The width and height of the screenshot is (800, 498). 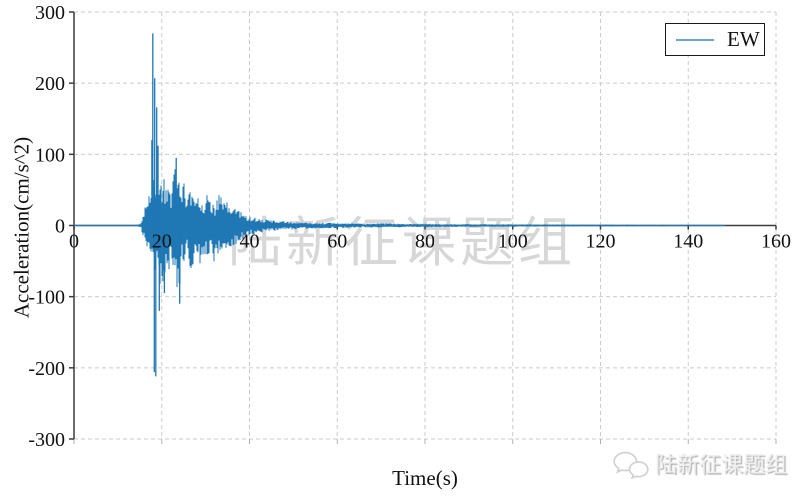 I want to click on x-tick-label: 80, so click(x=425, y=242).